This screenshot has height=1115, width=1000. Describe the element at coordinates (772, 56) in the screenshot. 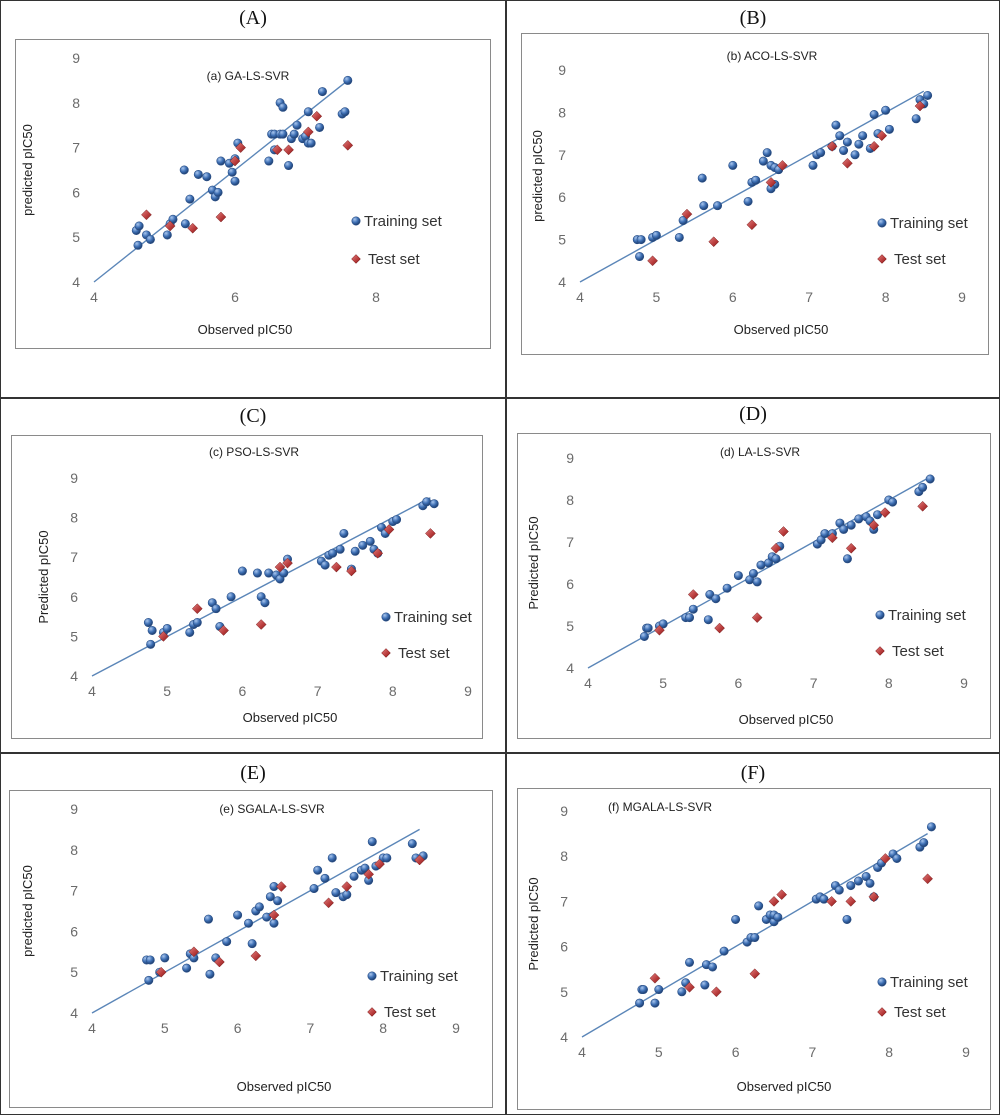

I see `chart-title: (b) ACO-LS-SVR` at that location.